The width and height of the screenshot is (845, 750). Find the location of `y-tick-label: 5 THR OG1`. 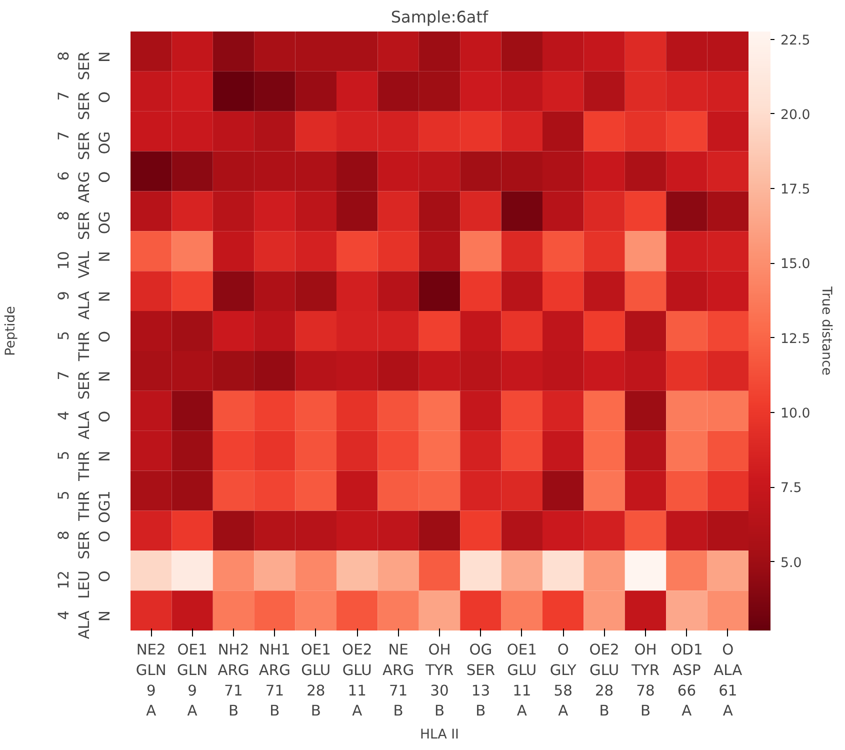

y-tick-label: 5 THR OG1 is located at coordinates (85, 506).